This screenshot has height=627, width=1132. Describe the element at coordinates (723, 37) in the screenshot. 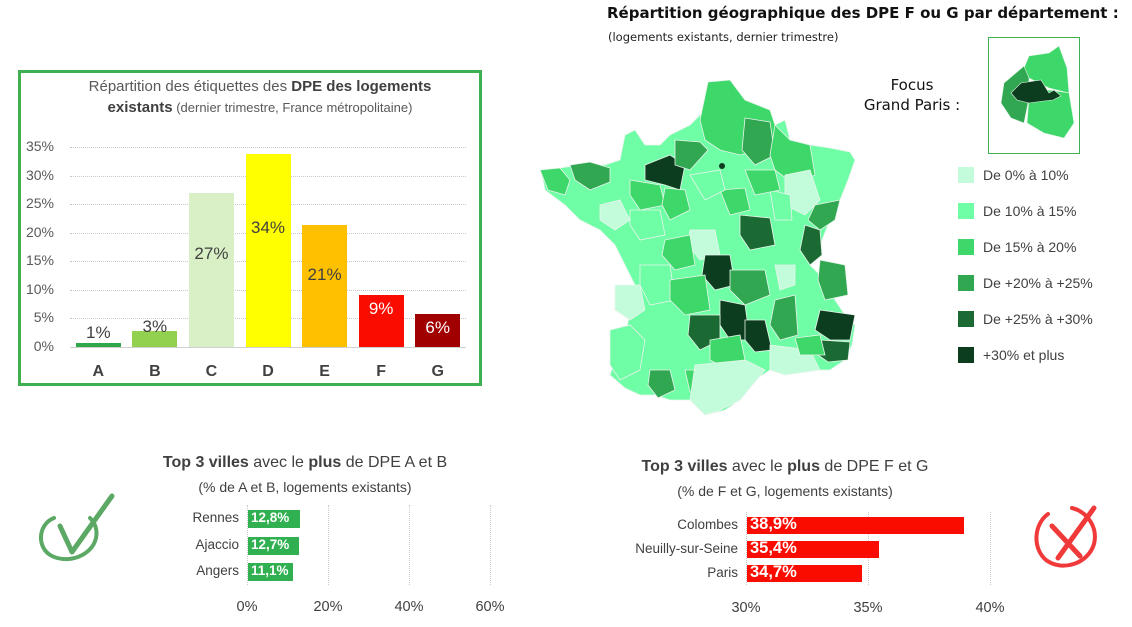

I see `map-subtitle: (logements existants, dernier trimestre)` at that location.